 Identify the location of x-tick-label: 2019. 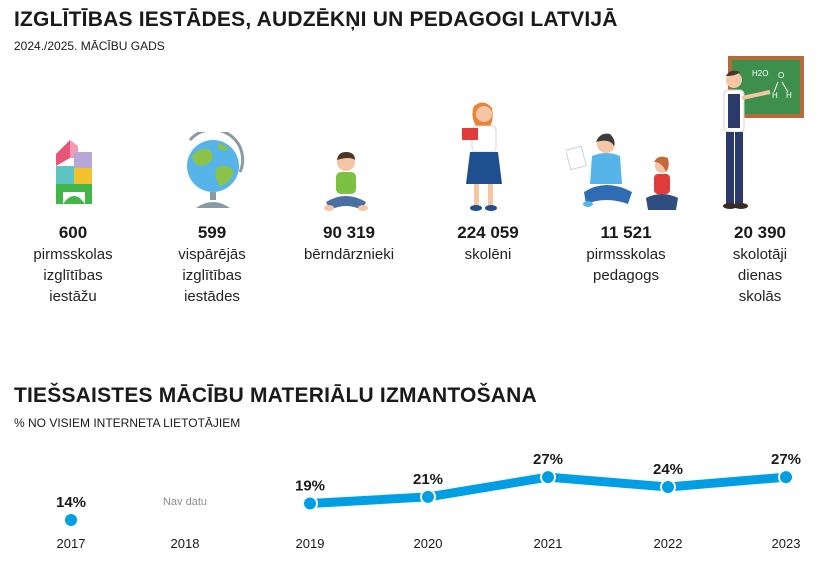
(310, 543).